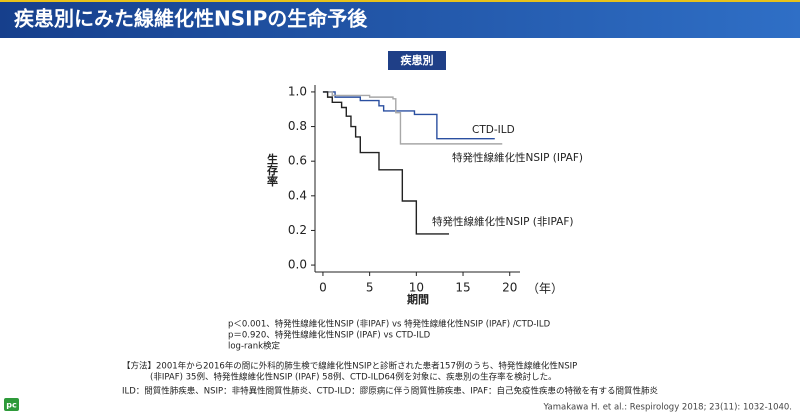 The image size is (800, 416). What do you see at coordinates (323, 288) in the screenshot?
I see `x-tick-label: 0` at bounding box center [323, 288].